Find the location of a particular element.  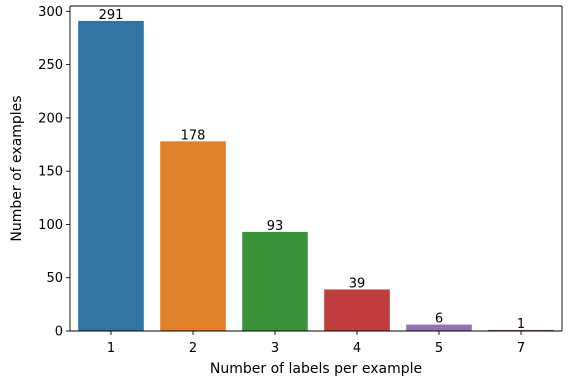

y-tick-label: 200 is located at coordinates (50, 118).